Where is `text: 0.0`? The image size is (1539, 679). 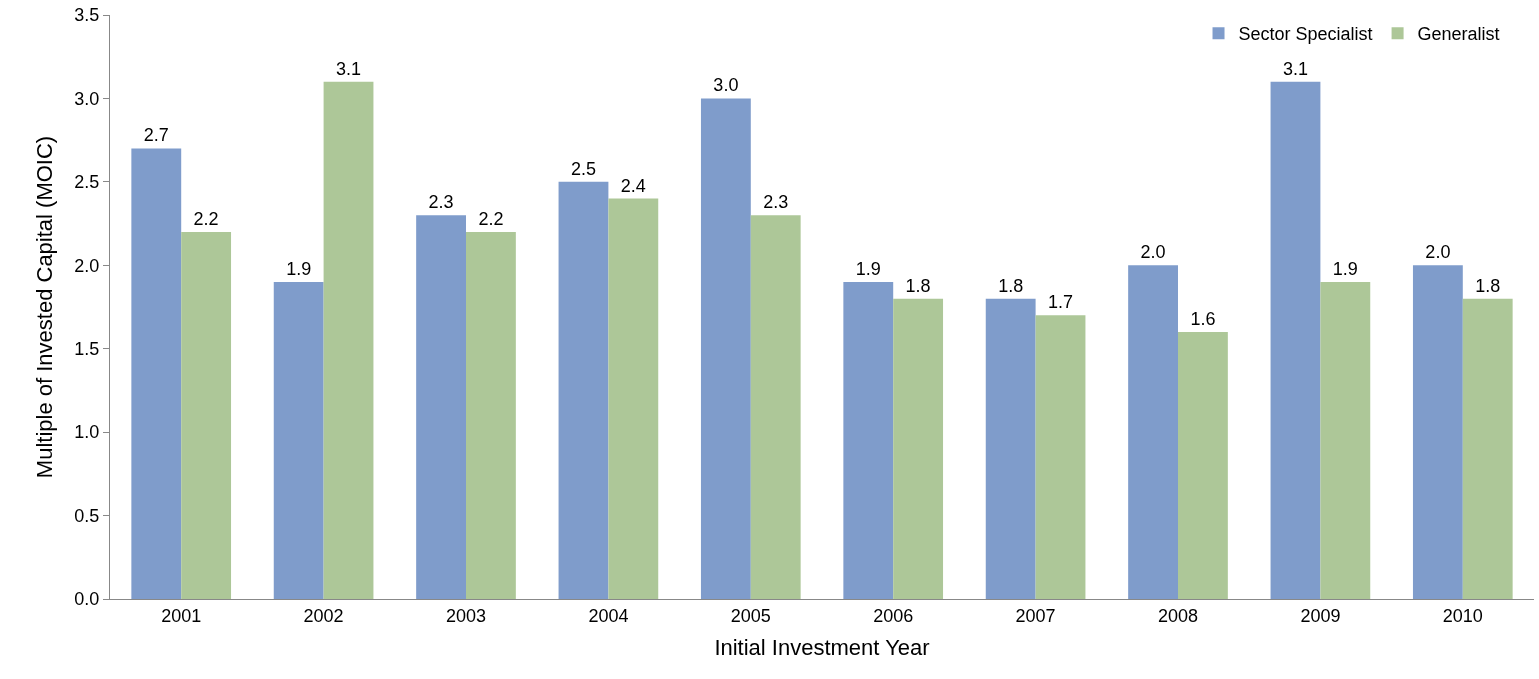
text: 0.0 is located at coordinates (87, 599).